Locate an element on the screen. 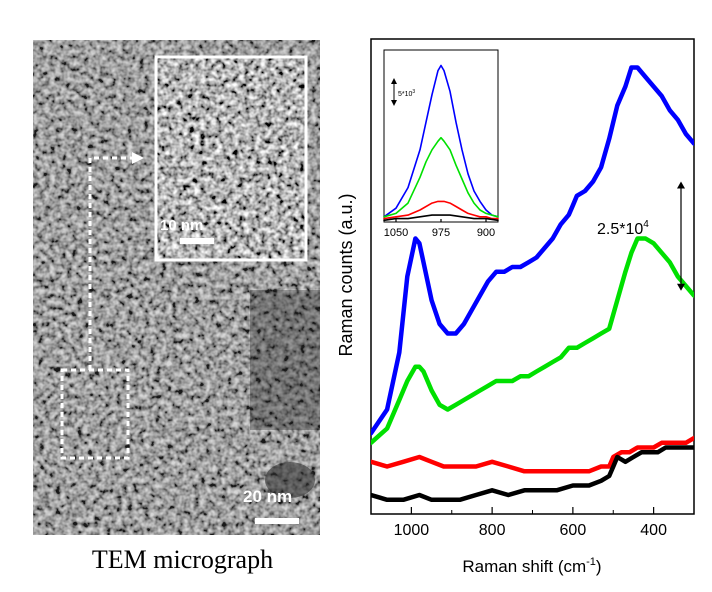 The width and height of the screenshot is (712, 592). inset-scale-bar is located at coordinates (197, 241).